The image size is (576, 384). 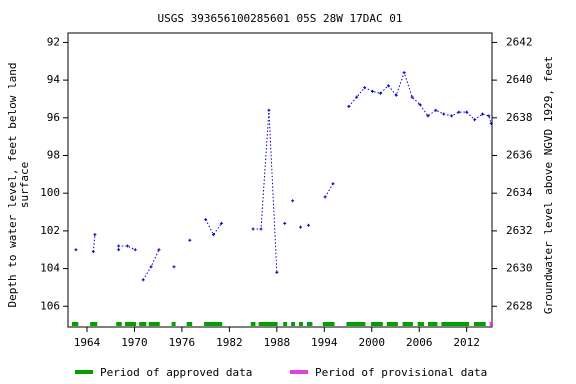 I want to click on x-tick-label: 1994, so click(x=324, y=342).